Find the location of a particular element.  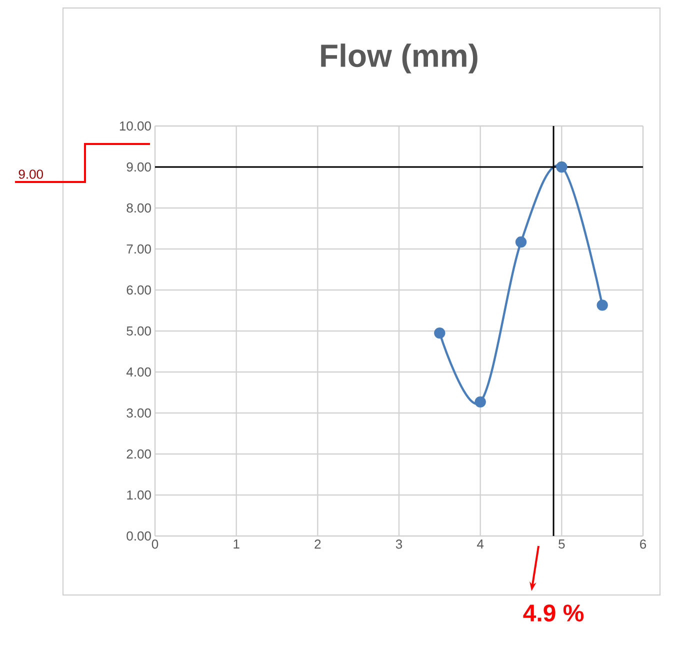

y-tick-label: 0.00 is located at coordinates (138, 536).